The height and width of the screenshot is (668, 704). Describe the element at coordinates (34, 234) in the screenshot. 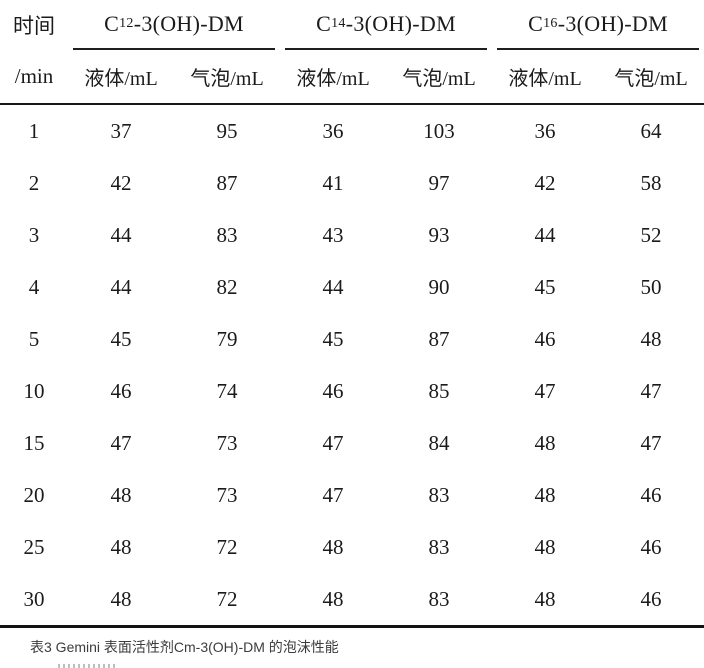

I see `time-cell: 3` at that location.